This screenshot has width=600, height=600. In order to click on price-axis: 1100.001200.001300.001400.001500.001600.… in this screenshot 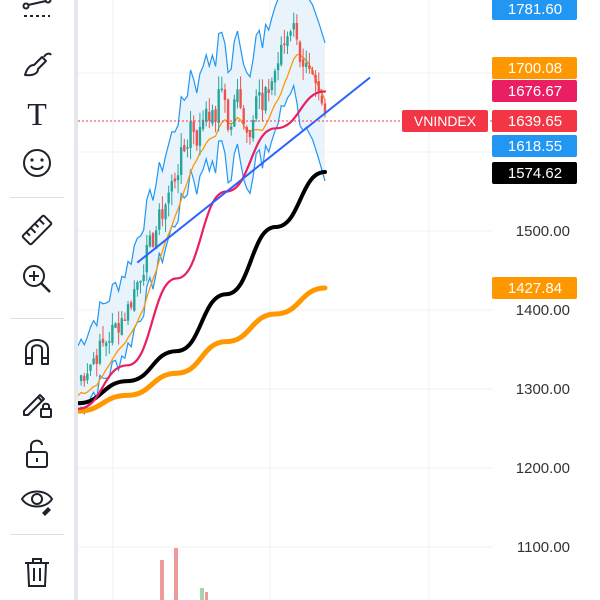, I will do `click(543, 350)`.